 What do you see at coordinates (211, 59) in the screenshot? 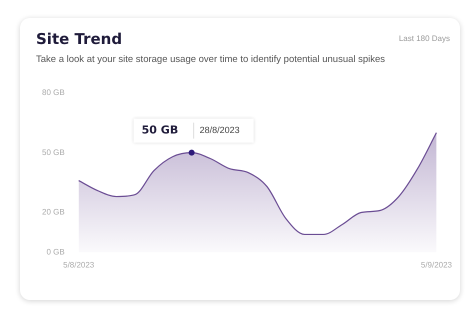
I see `chart-subtitle: Take a look at your site storage usage over time to identify potential unusual spikes` at bounding box center [211, 59].